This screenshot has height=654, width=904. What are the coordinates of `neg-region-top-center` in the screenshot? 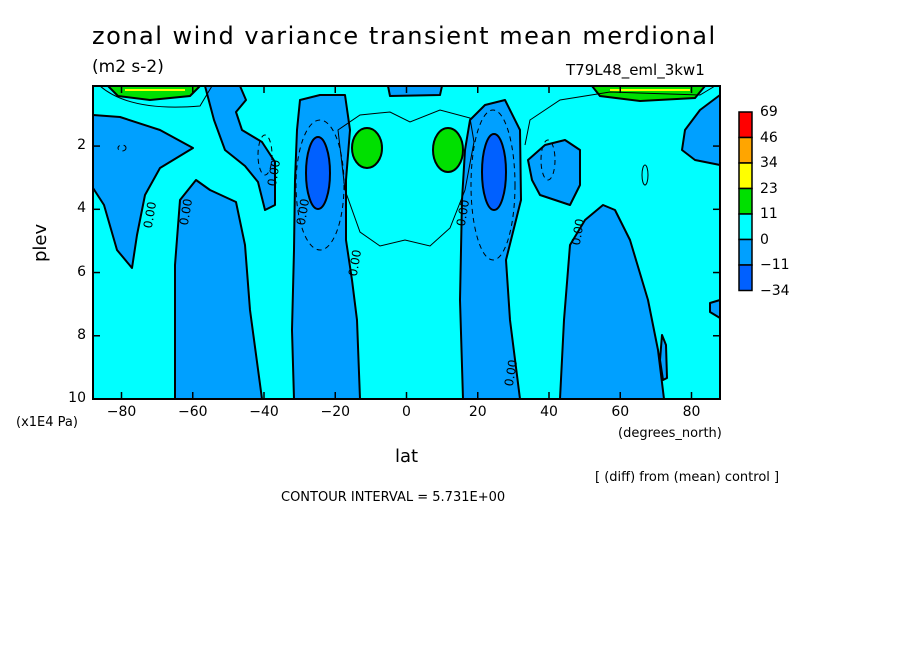 It's located at (415, 91).